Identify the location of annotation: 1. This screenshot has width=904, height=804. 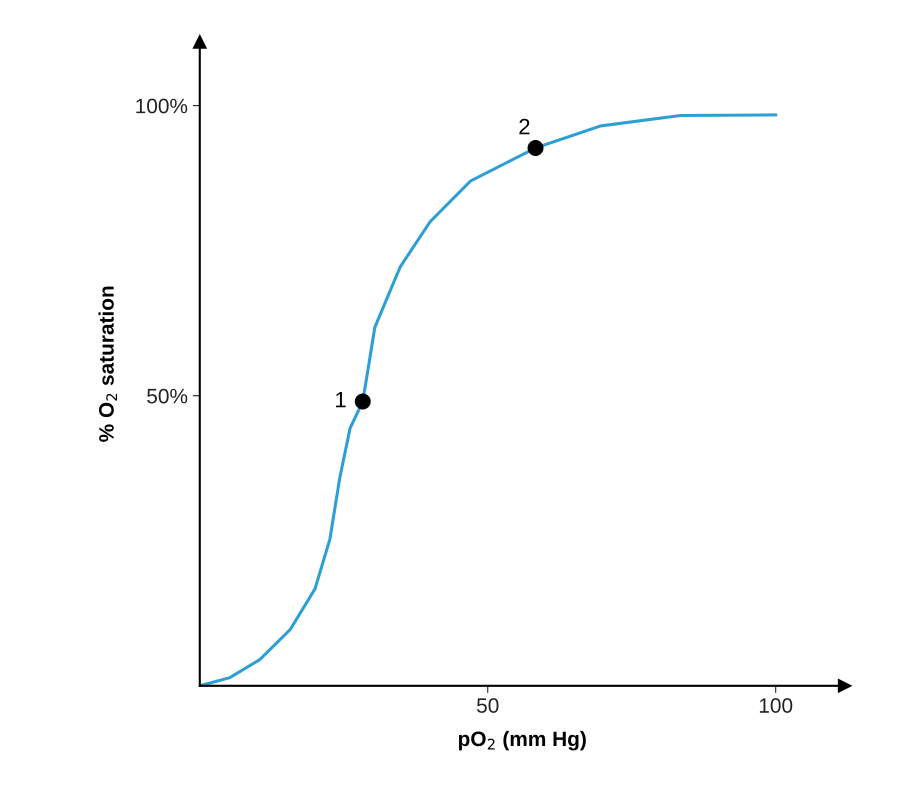
(341, 400).